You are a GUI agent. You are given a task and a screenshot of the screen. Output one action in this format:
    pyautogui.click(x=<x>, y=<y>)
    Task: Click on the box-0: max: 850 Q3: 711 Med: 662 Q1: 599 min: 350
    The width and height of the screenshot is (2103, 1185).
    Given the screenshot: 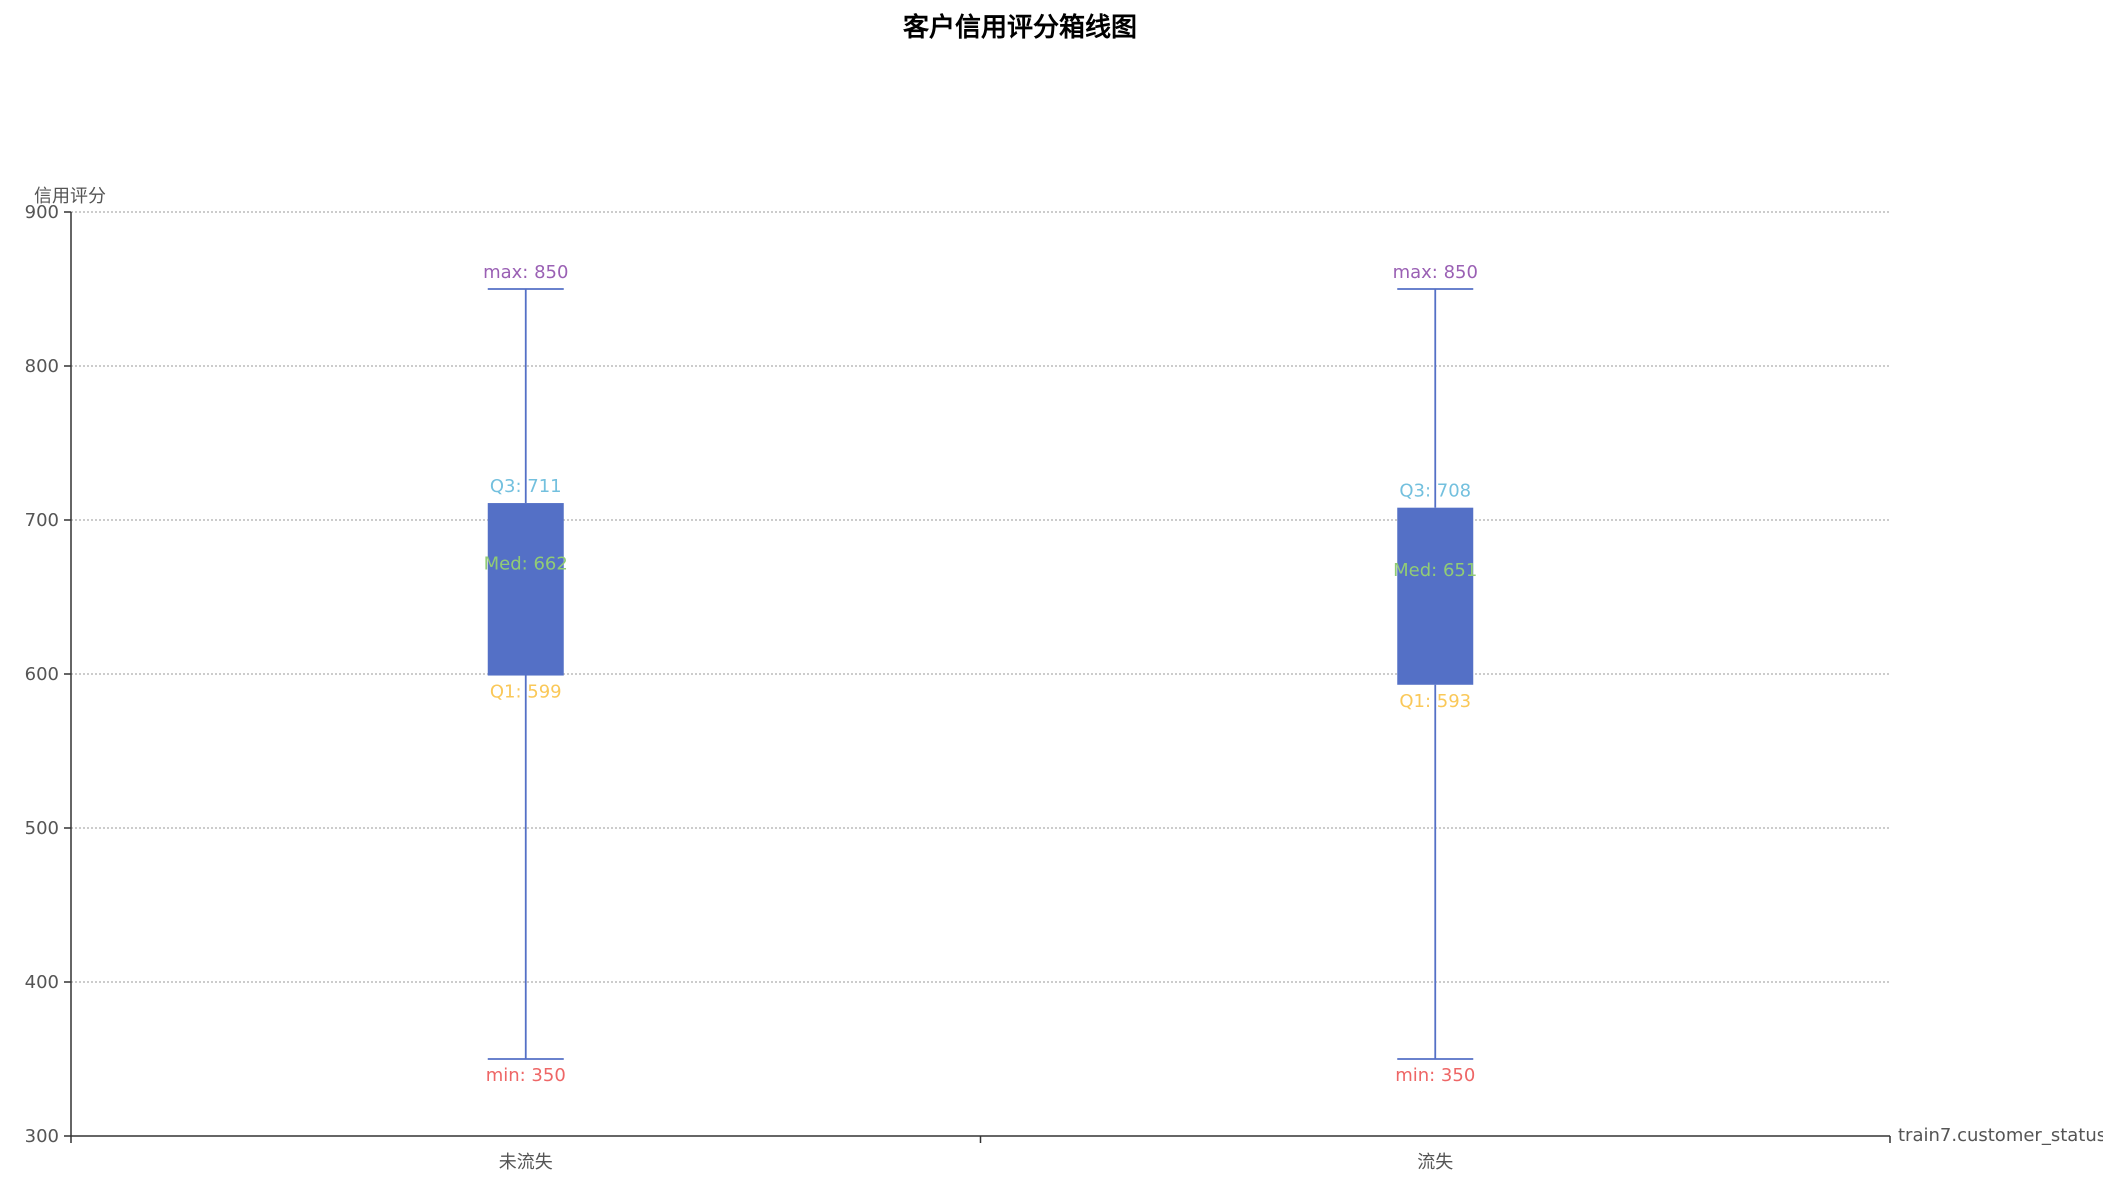 What is the action you would take?
    pyautogui.click(x=525, y=674)
    